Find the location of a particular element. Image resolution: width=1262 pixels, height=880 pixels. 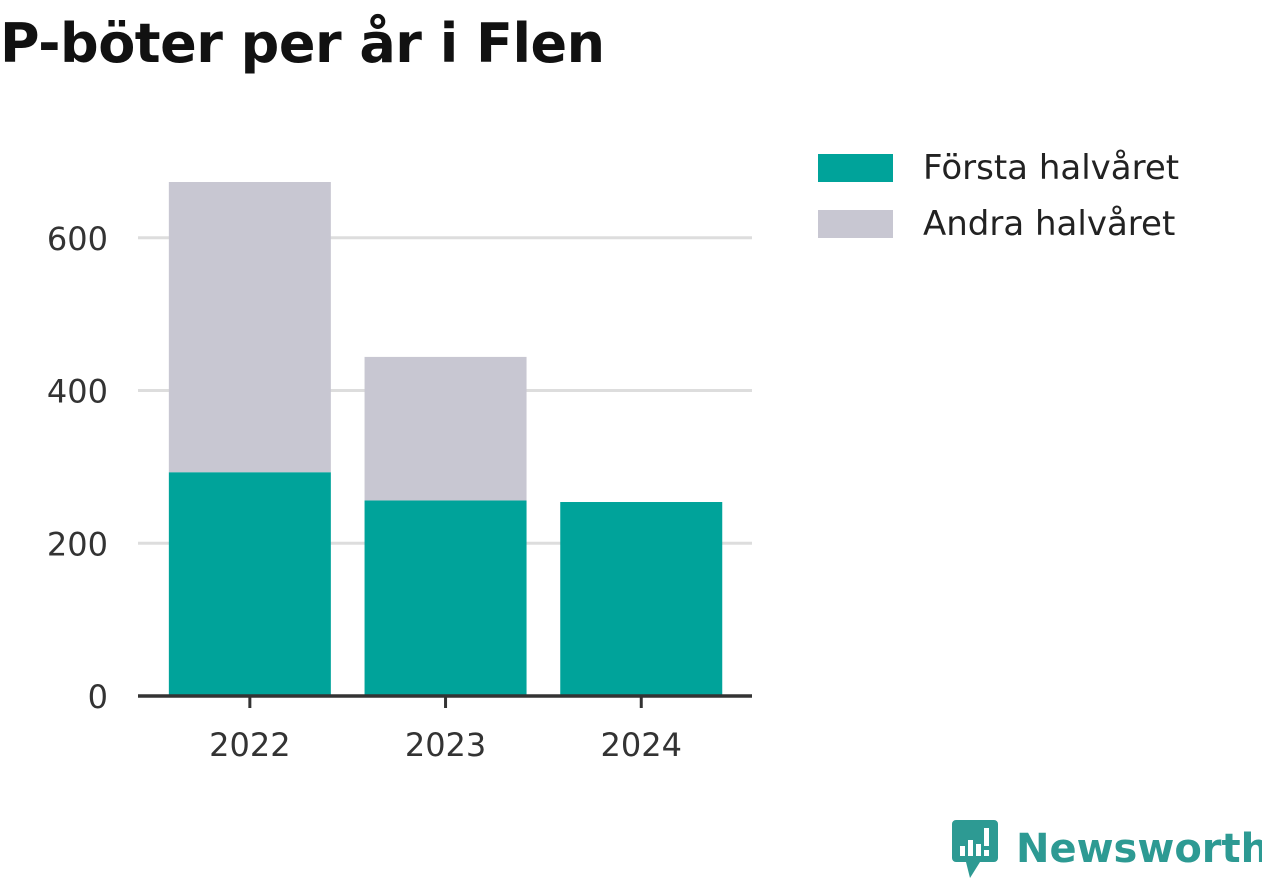

legend-label-andra: Andra halvåret is located at coordinates (1049, 224).